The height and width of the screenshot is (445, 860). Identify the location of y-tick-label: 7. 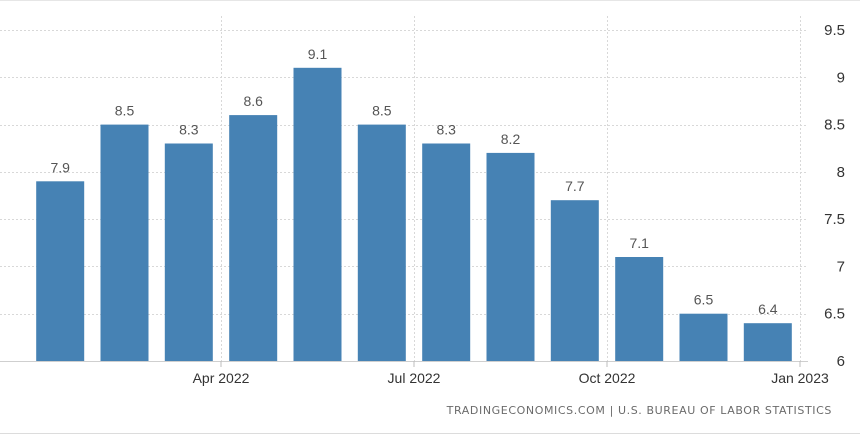
(841, 266).